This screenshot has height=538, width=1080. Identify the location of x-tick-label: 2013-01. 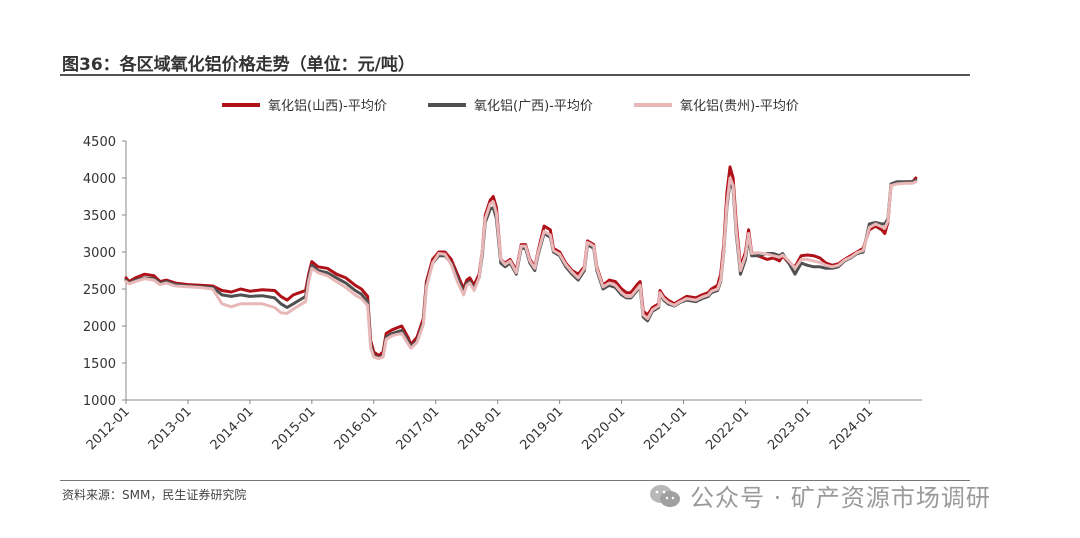
(170, 428).